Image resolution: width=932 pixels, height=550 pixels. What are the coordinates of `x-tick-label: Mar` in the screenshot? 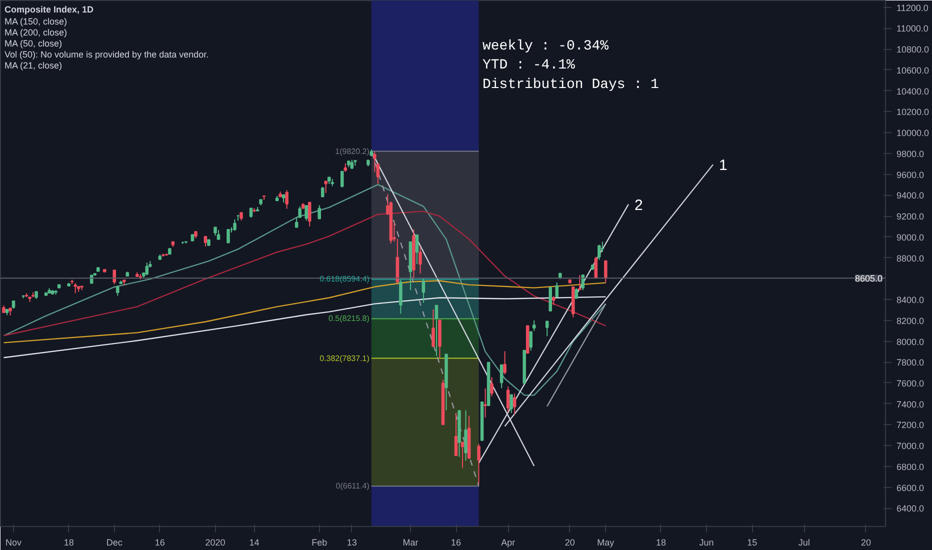 It's located at (410, 543).